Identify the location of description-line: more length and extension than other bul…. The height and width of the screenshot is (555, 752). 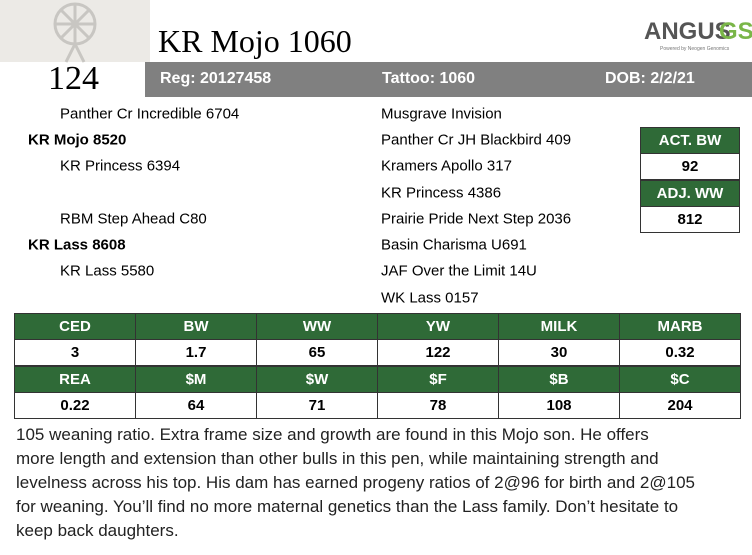
(337, 458).